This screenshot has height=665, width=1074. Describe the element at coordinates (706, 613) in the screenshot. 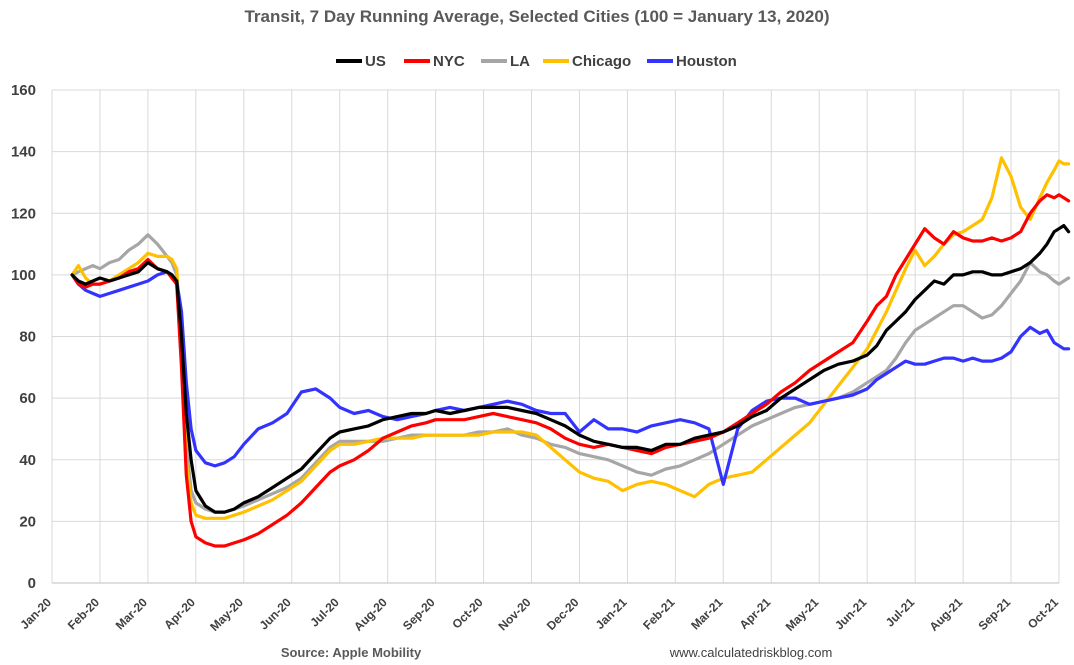

I see `x-tick-label: Mar-21` at that location.